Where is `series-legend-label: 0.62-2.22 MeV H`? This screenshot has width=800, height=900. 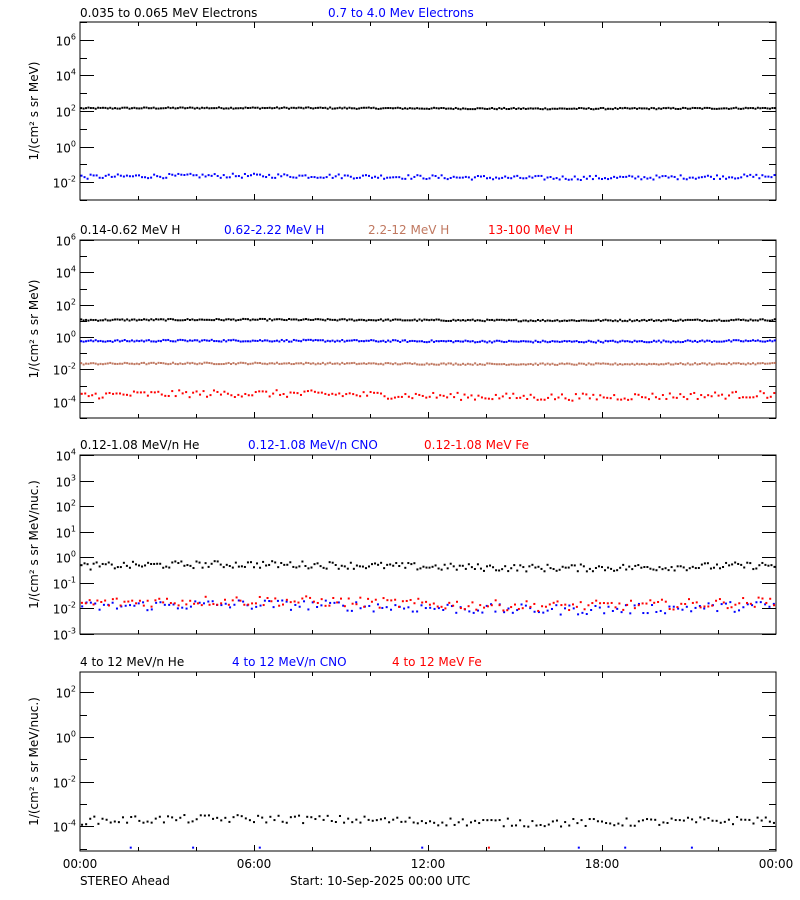 series-legend-label: 0.62-2.22 MeV H is located at coordinates (274, 230).